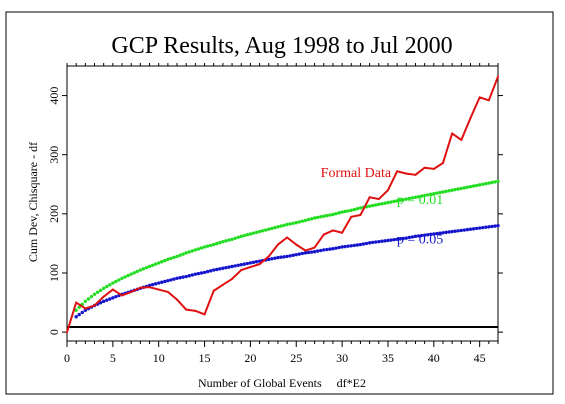 Image resolution: width=565 pixels, height=404 pixels. Describe the element at coordinates (356, 173) in the screenshot. I see `series-annotation: Formal Data` at that location.